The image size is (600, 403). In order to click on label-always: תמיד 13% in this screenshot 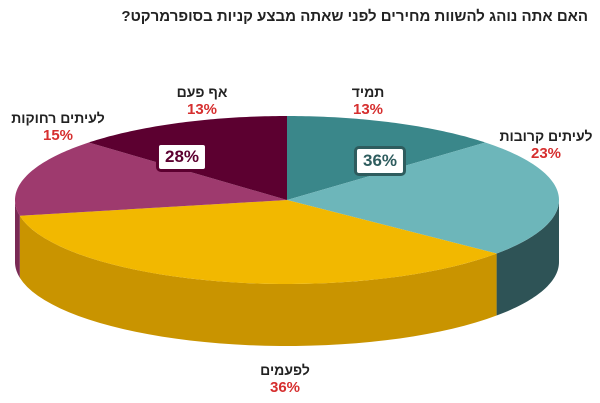, I will do `click(368, 101)`.